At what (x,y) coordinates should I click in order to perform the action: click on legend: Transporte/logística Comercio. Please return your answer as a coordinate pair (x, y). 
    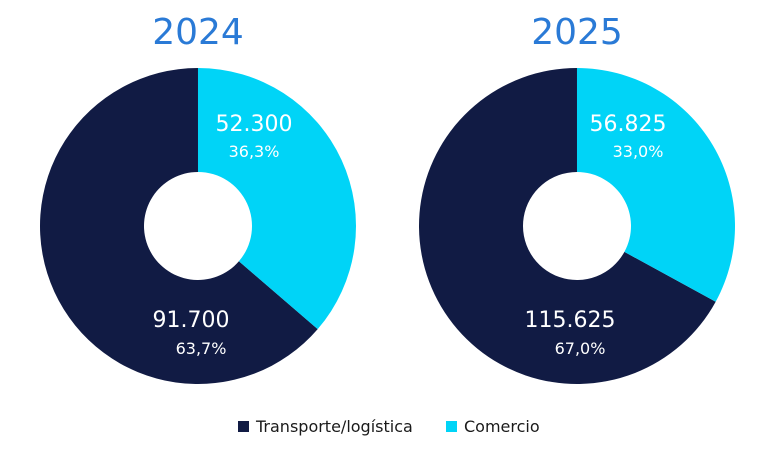
    Looking at the image, I should click on (389, 426).